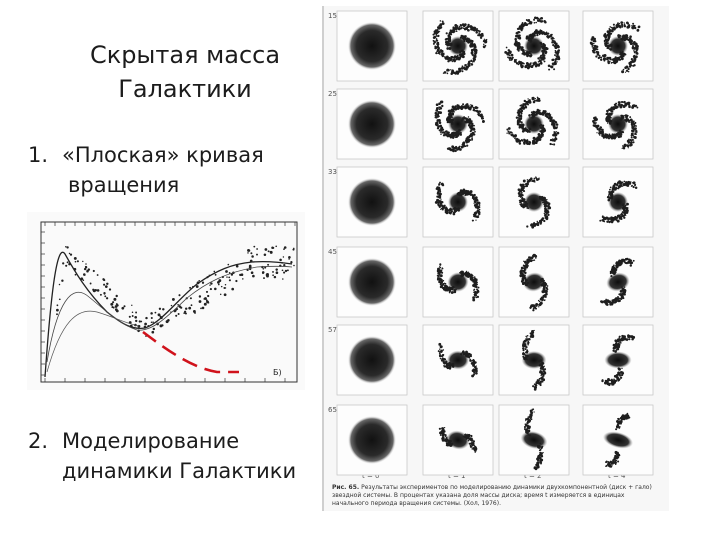  I want to click on simulation-cell, so click(534, 124).